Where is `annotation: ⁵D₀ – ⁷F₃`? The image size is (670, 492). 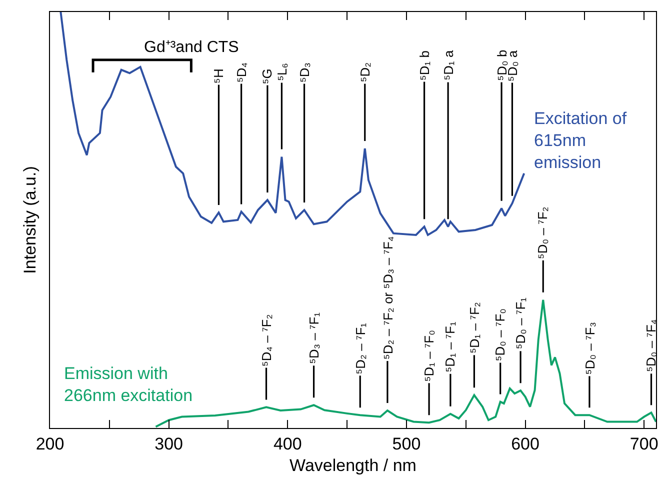 annotation: ⁵D₀ – ⁷F₃ is located at coordinates (590, 348).